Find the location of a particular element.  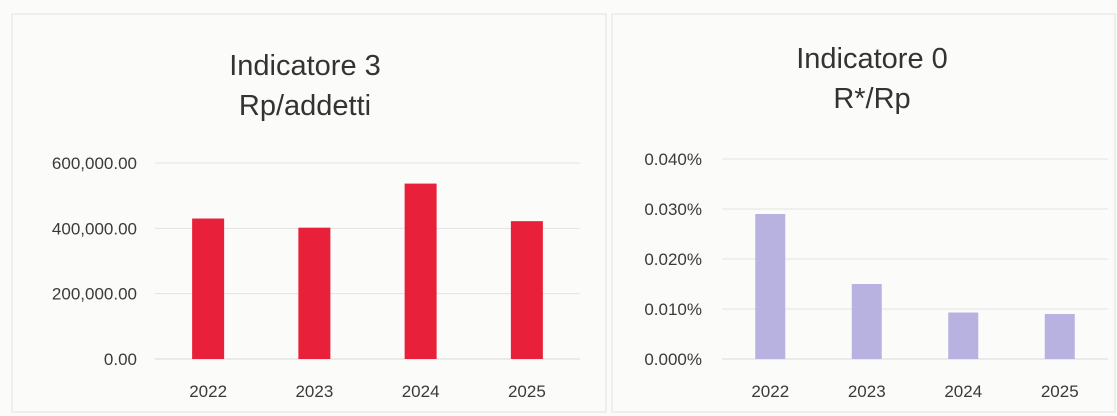

y-tick-label: 0.010% is located at coordinates (673, 309).